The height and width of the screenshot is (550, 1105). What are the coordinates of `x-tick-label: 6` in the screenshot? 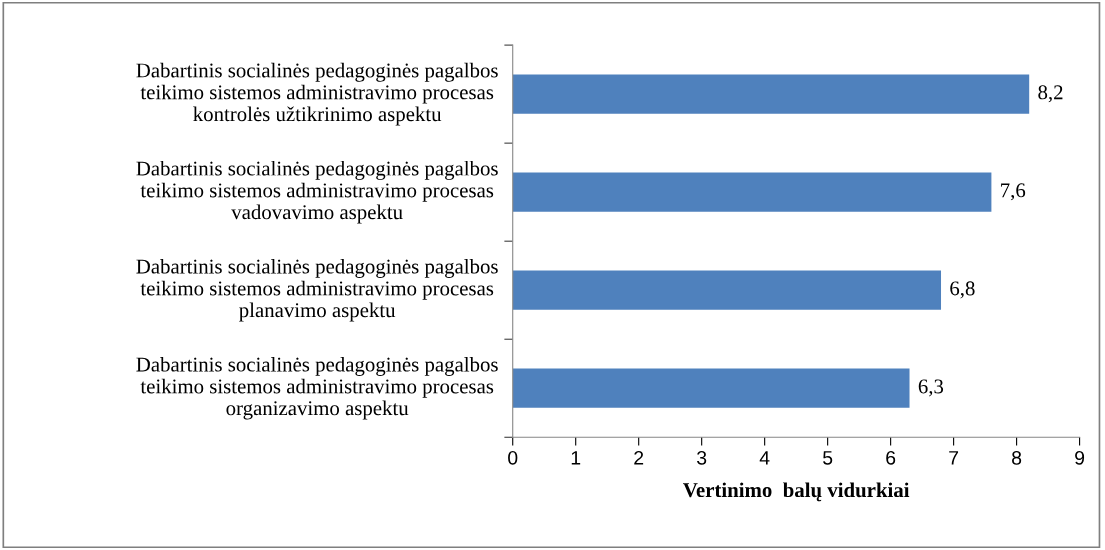 It's located at (891, 457).